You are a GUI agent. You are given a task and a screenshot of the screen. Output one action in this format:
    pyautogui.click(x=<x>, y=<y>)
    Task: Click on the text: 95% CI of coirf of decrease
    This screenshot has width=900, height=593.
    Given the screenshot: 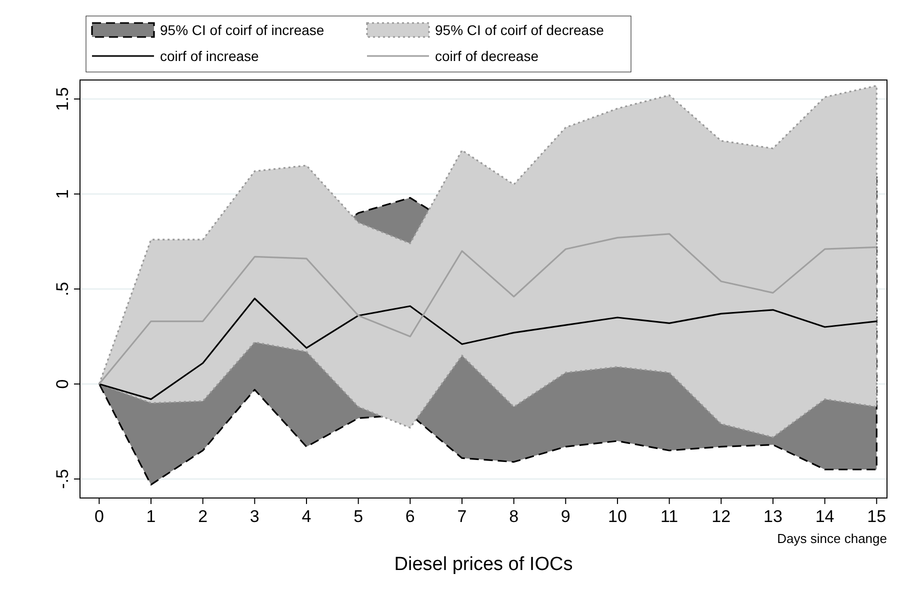 What is the action you would take?
    pyautogui.click(x=519, y=30)
    